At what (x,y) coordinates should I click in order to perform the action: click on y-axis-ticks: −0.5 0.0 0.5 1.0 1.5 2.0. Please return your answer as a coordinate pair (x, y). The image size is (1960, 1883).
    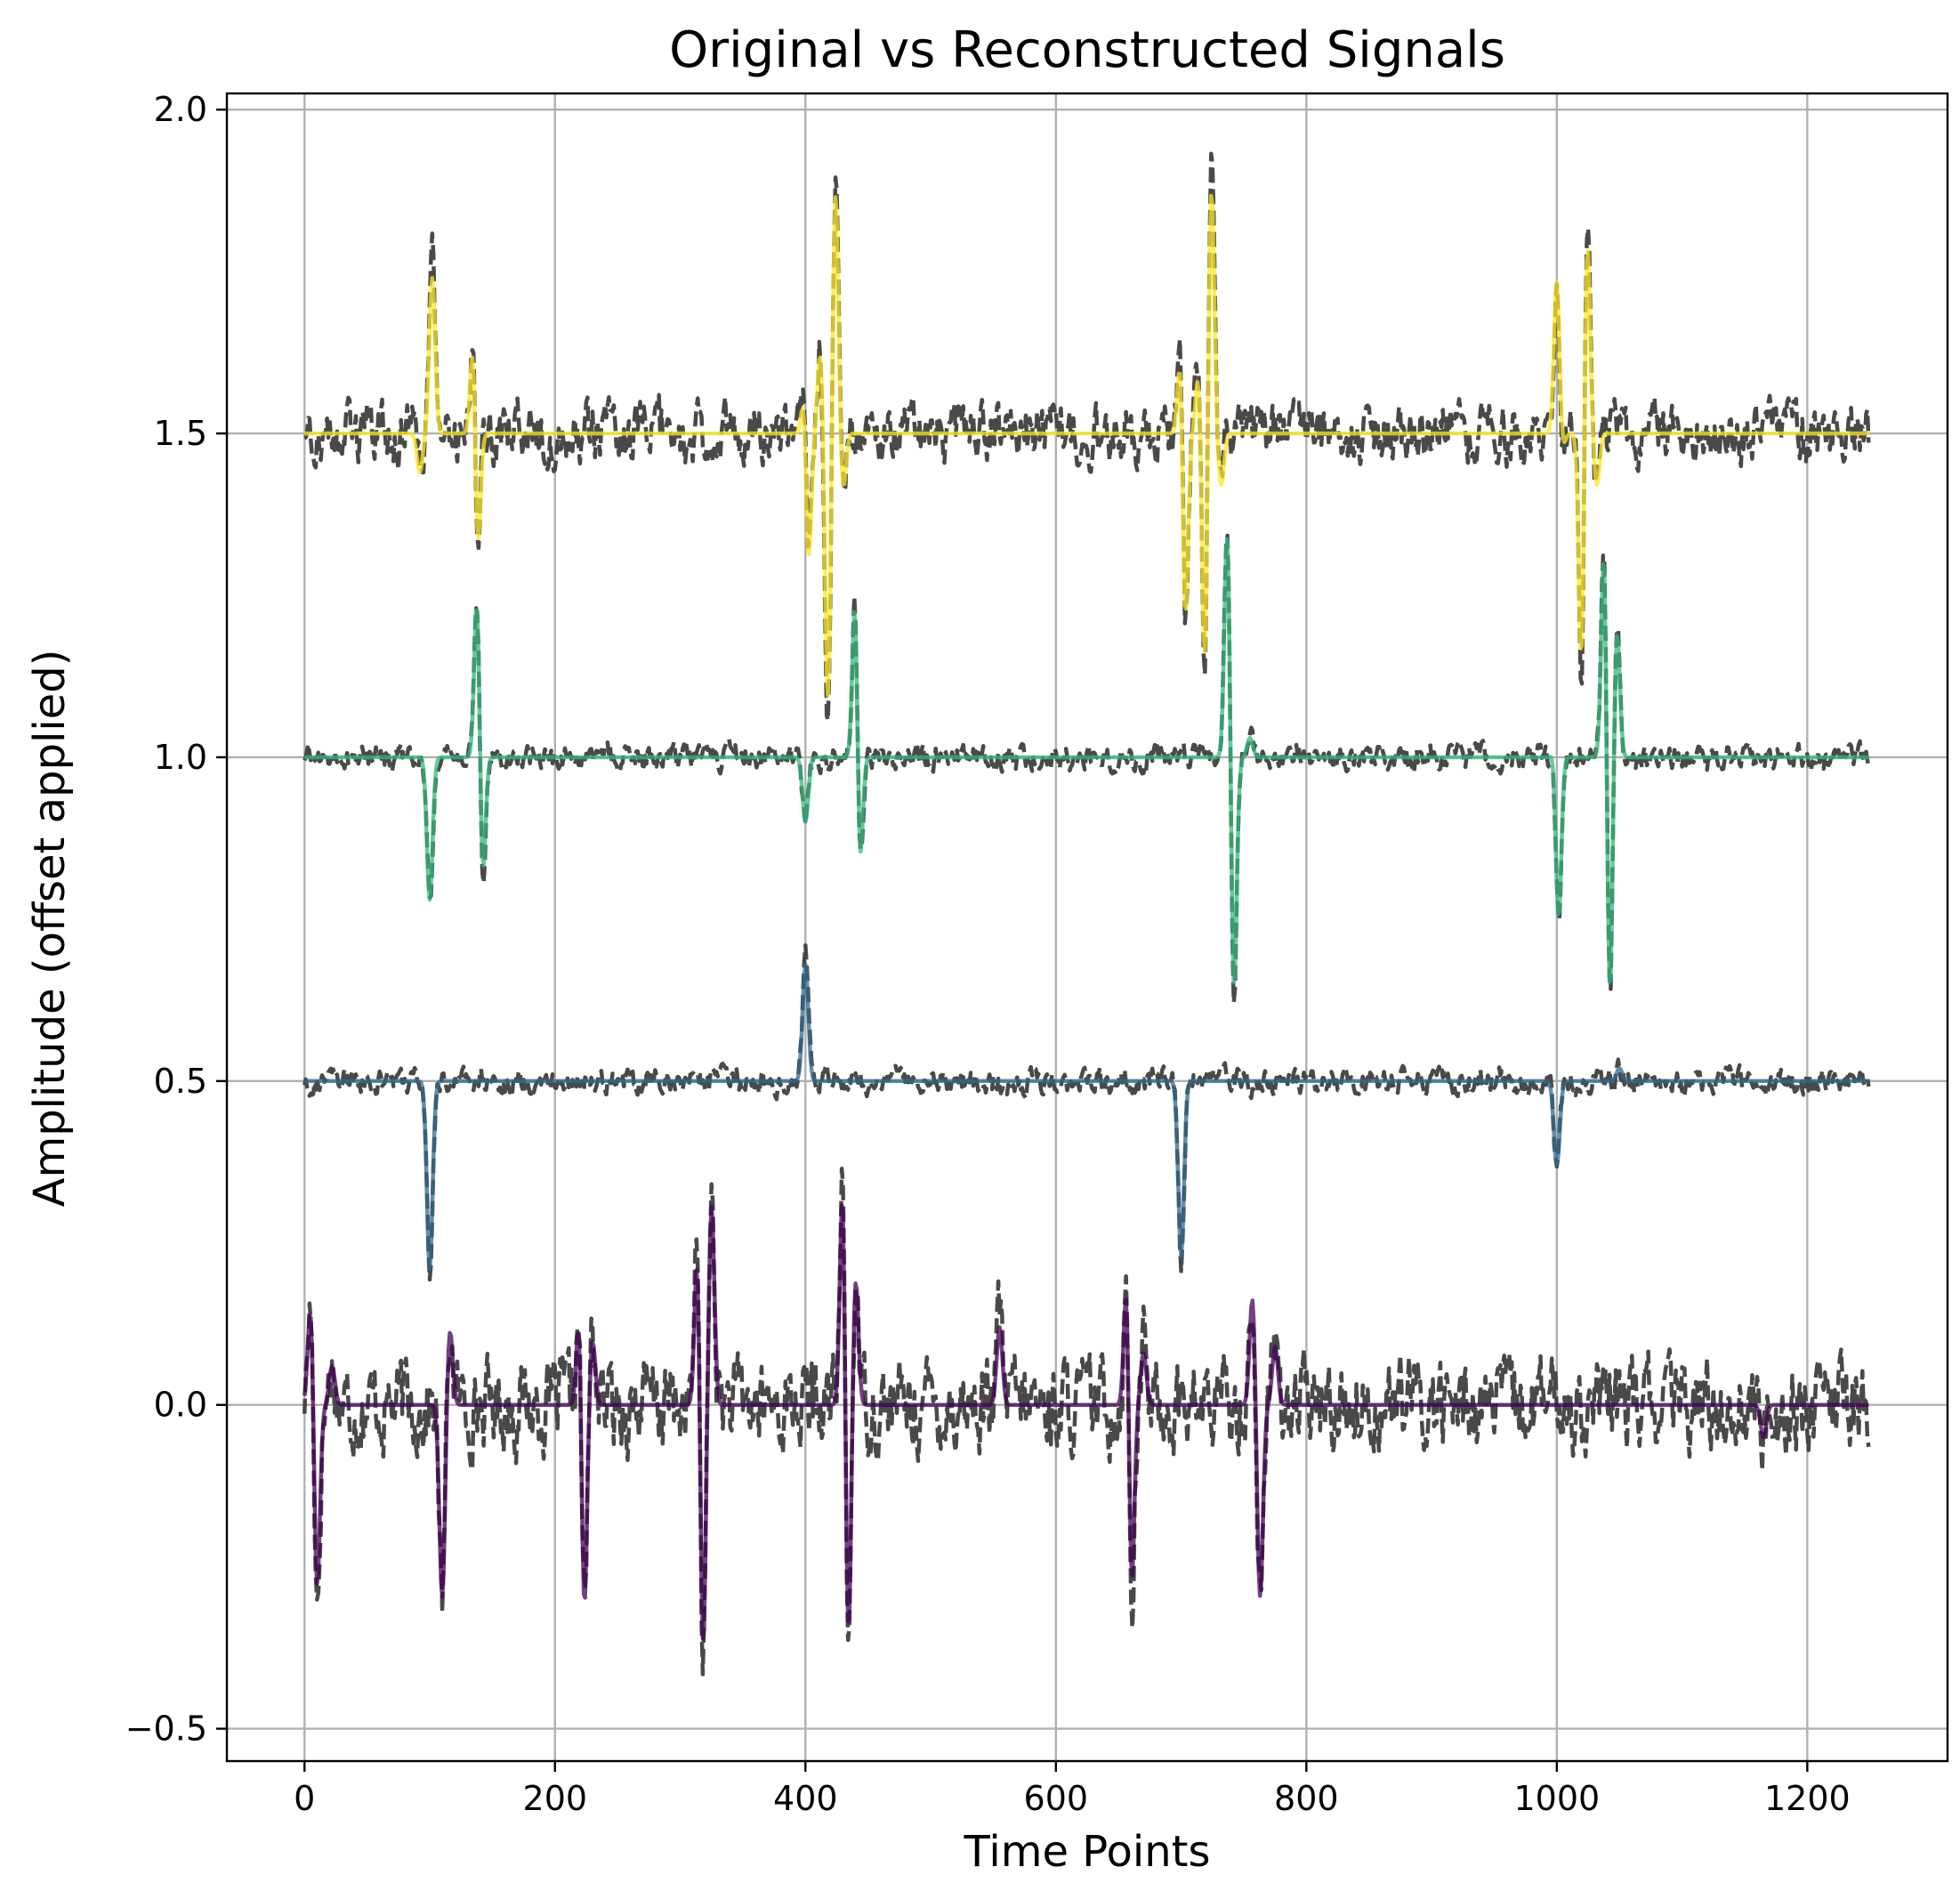
    Looking at the image, I should click on (176, 919).